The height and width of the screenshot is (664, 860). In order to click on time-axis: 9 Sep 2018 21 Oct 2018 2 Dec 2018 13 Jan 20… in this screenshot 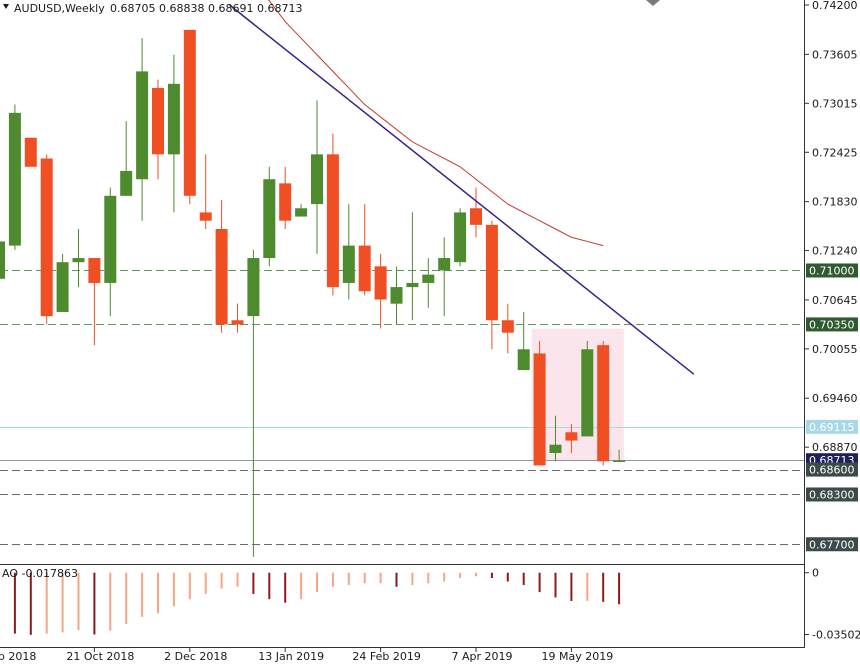, I will do `click(306, 655)`.